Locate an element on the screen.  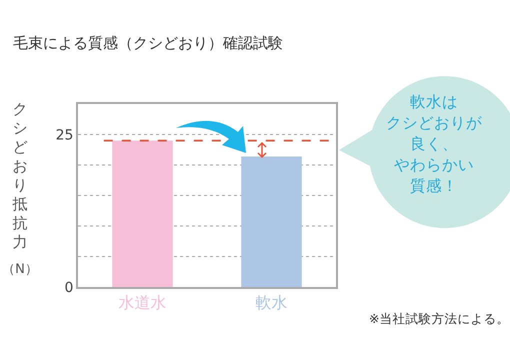
text: やわらかい is located at coordinates (434, 165).